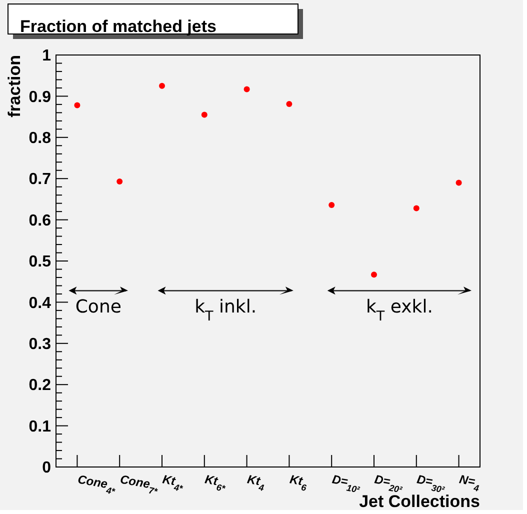 This screenshot has height=514, width=527. Describe the element at coordinates (40, 427) in the screenshot. I see `y-tick-label: 0.1` at that location.